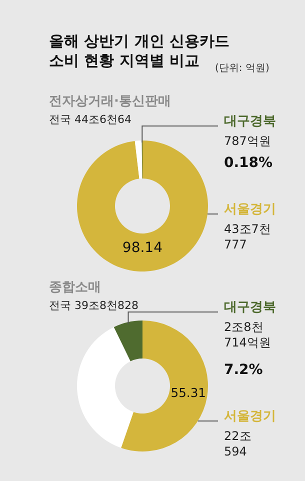 This screenshot has height=481, width=305. I want to click on text: (단위: 억원), so click(242, 68).